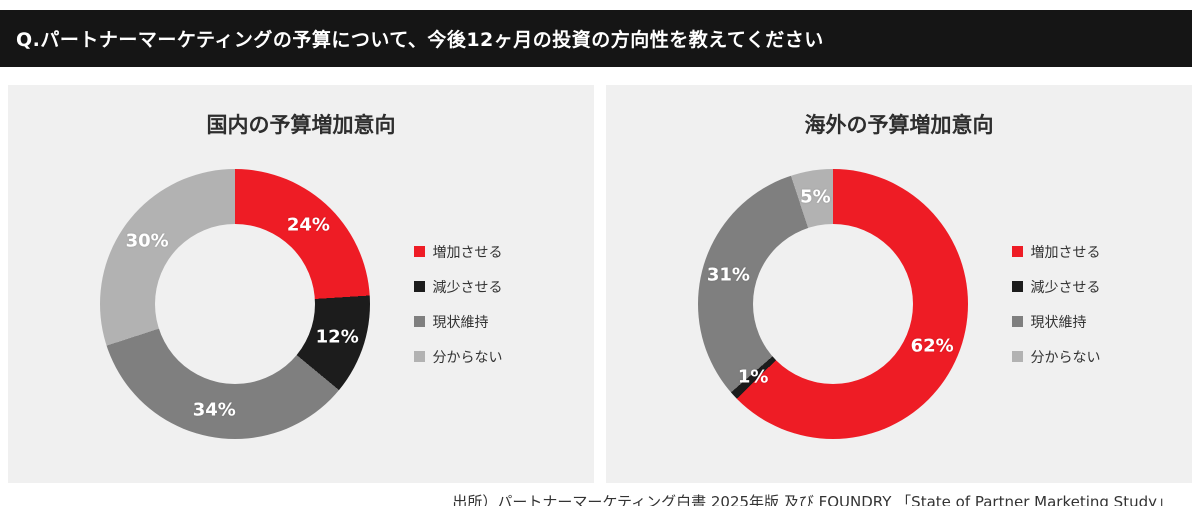  Describe the element at coordinates (458, 304) in the screenshot. I see `legend-domestic: 増加させる減少させる現状維持分からない` at that location.